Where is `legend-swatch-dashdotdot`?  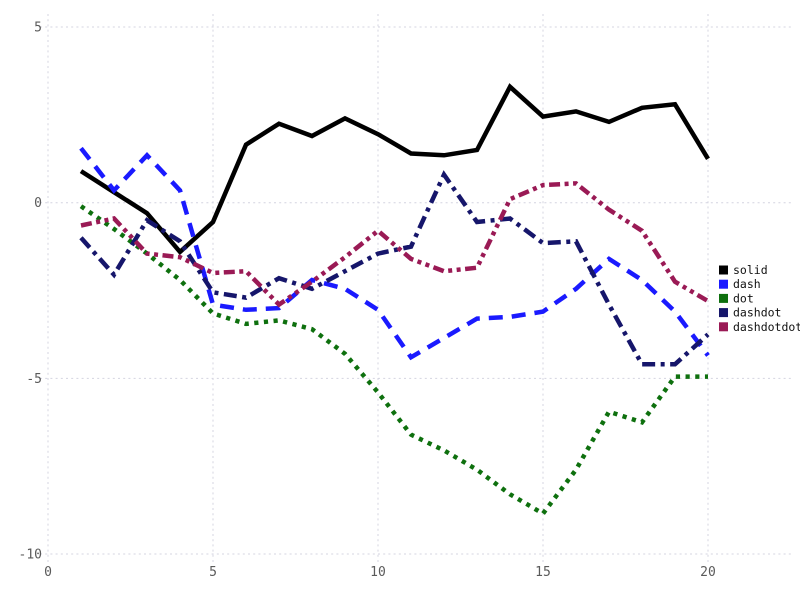 legend-swatch-dashdotdot is located at coordinates (723, 327).